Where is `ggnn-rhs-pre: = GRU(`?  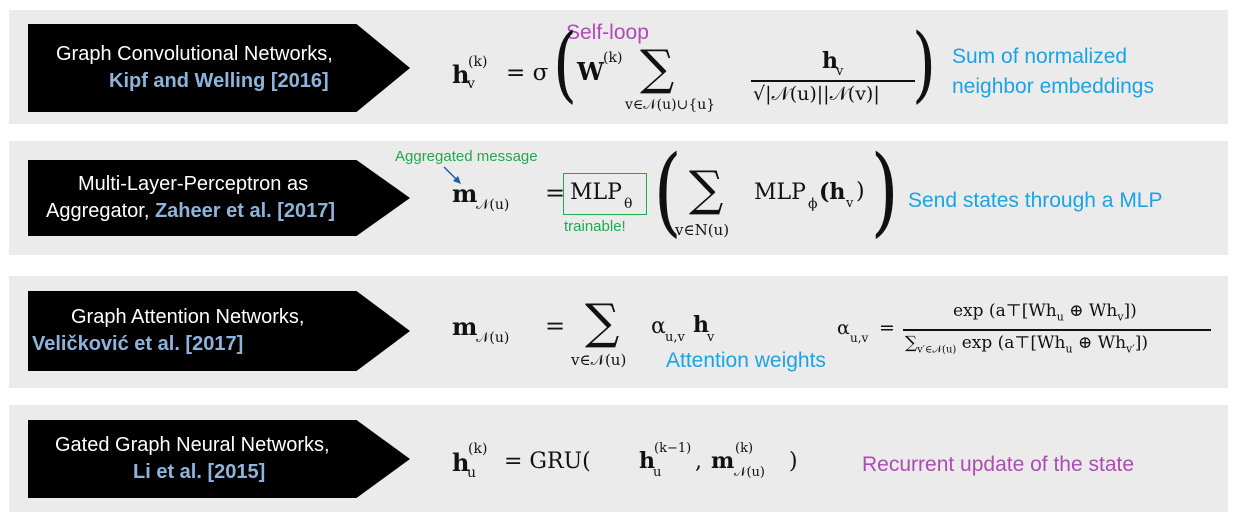 ggnn-rhs-pre: = GRU( is located at coordinates (547, 461).